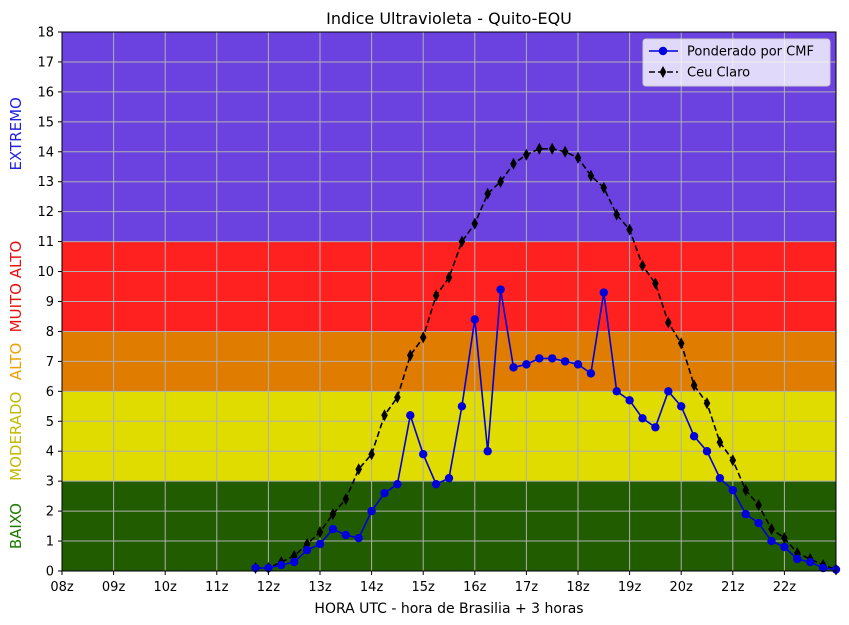  I want to click on y-tick-label: 2, so click(50, 512).